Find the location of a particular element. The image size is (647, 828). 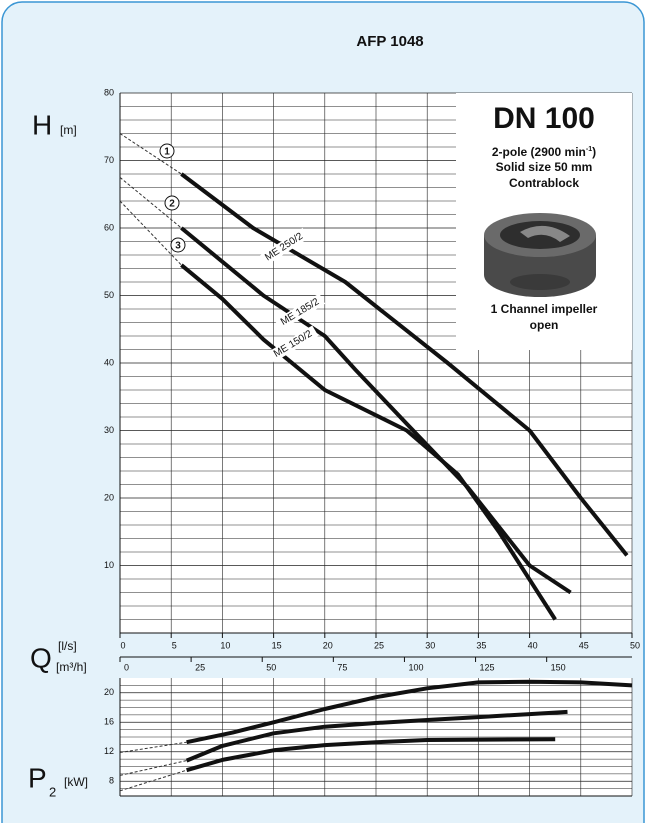

x-tick-label: 10 is located at coordinates (225, 645).